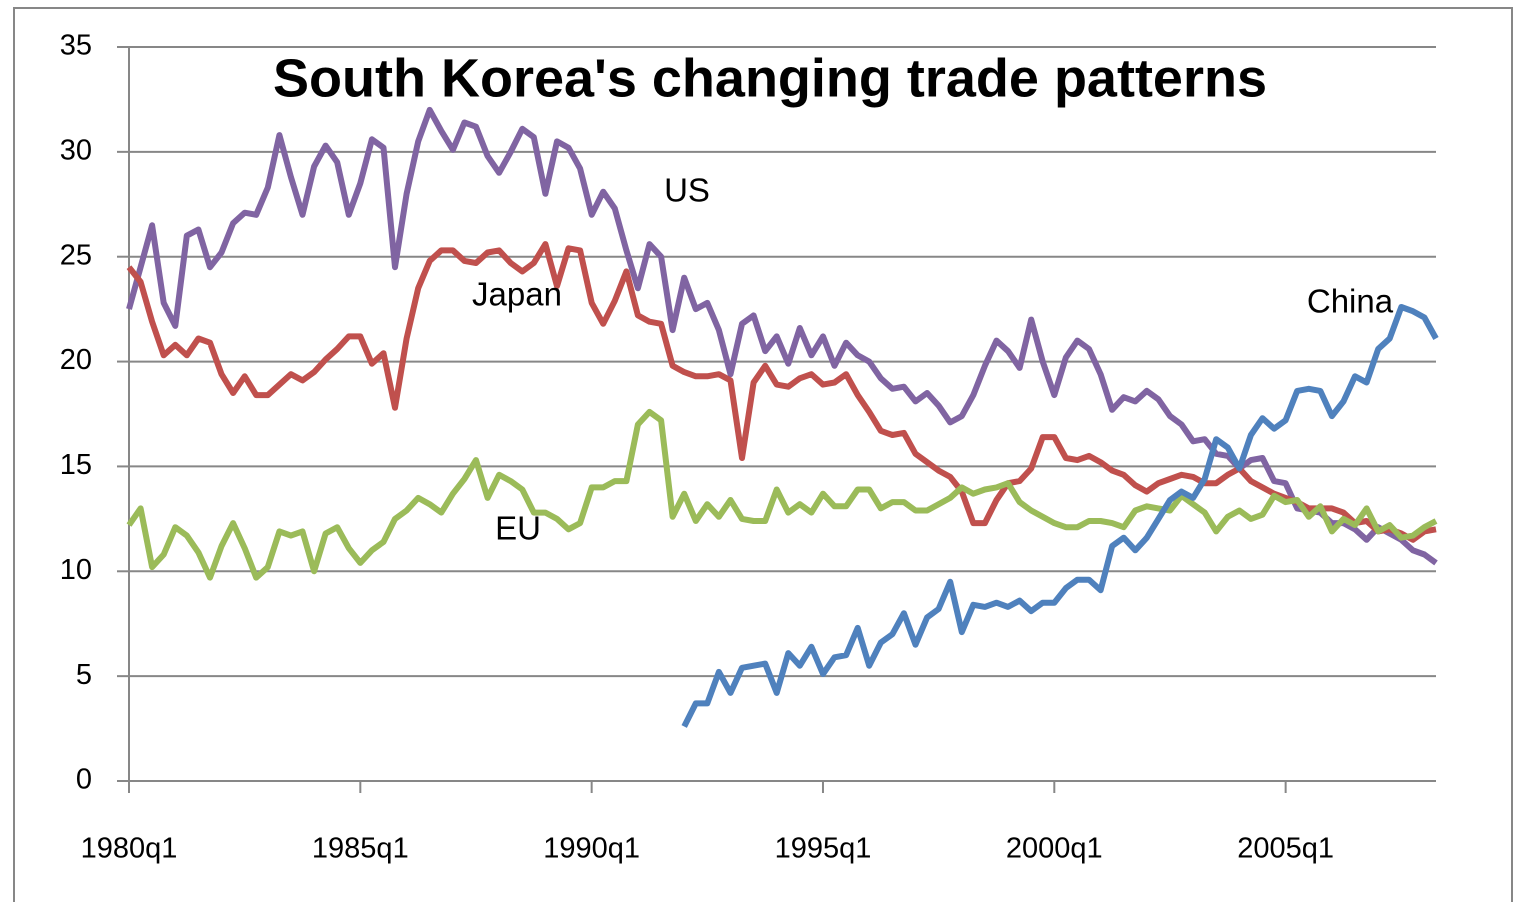 This screenshot has height=902, width=1524. What do you see at coordinates (518, 528) in the screenshot?
I see `series-label: EU` at bounding box center [518, 528].